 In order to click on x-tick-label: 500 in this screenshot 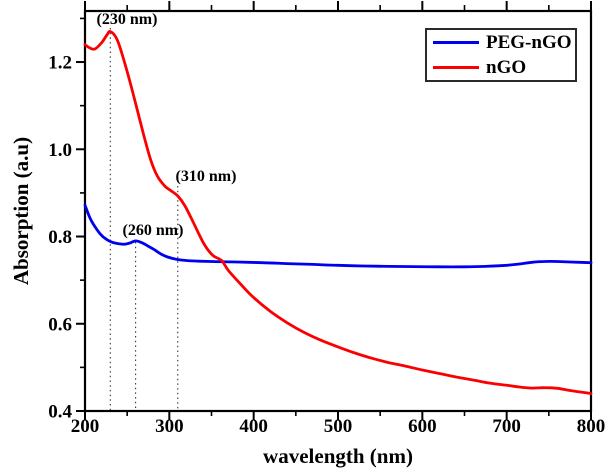, I will do `click(338, 426)`.